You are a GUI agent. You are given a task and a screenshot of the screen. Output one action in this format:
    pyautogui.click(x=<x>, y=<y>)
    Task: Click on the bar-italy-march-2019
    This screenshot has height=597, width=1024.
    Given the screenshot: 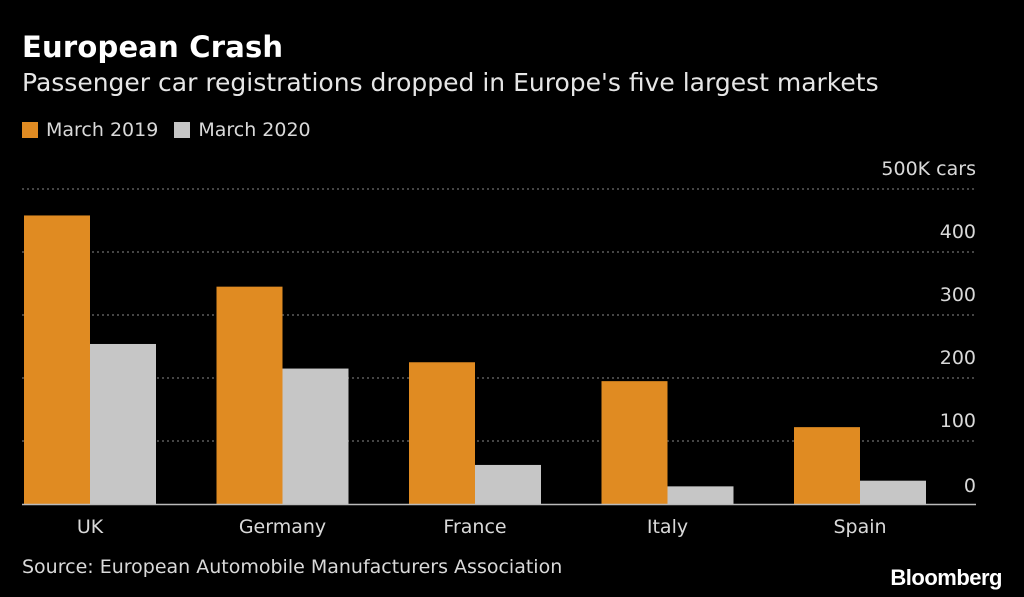 What is the action you would take?
    pyautogui.click(x=634, y=442)
    